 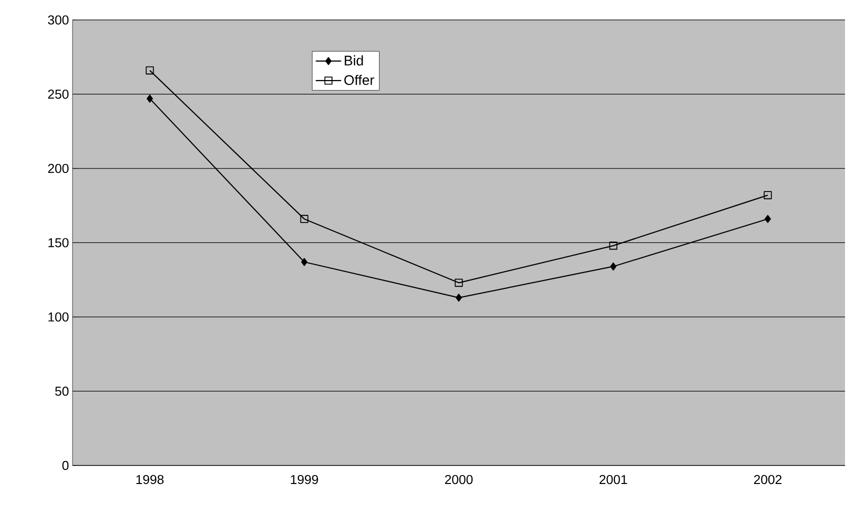 I want to click on legend-label: Offer, so click(x=359, y=79).